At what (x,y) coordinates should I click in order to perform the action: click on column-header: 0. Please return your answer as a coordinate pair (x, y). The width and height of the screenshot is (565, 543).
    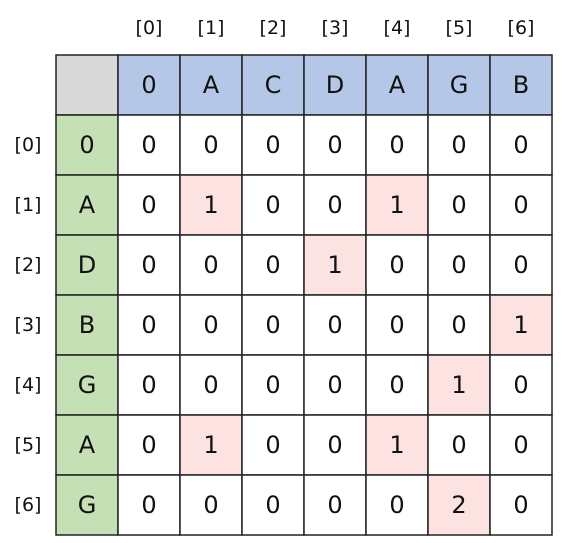
    Looking at the image, I should click on (148, 85).